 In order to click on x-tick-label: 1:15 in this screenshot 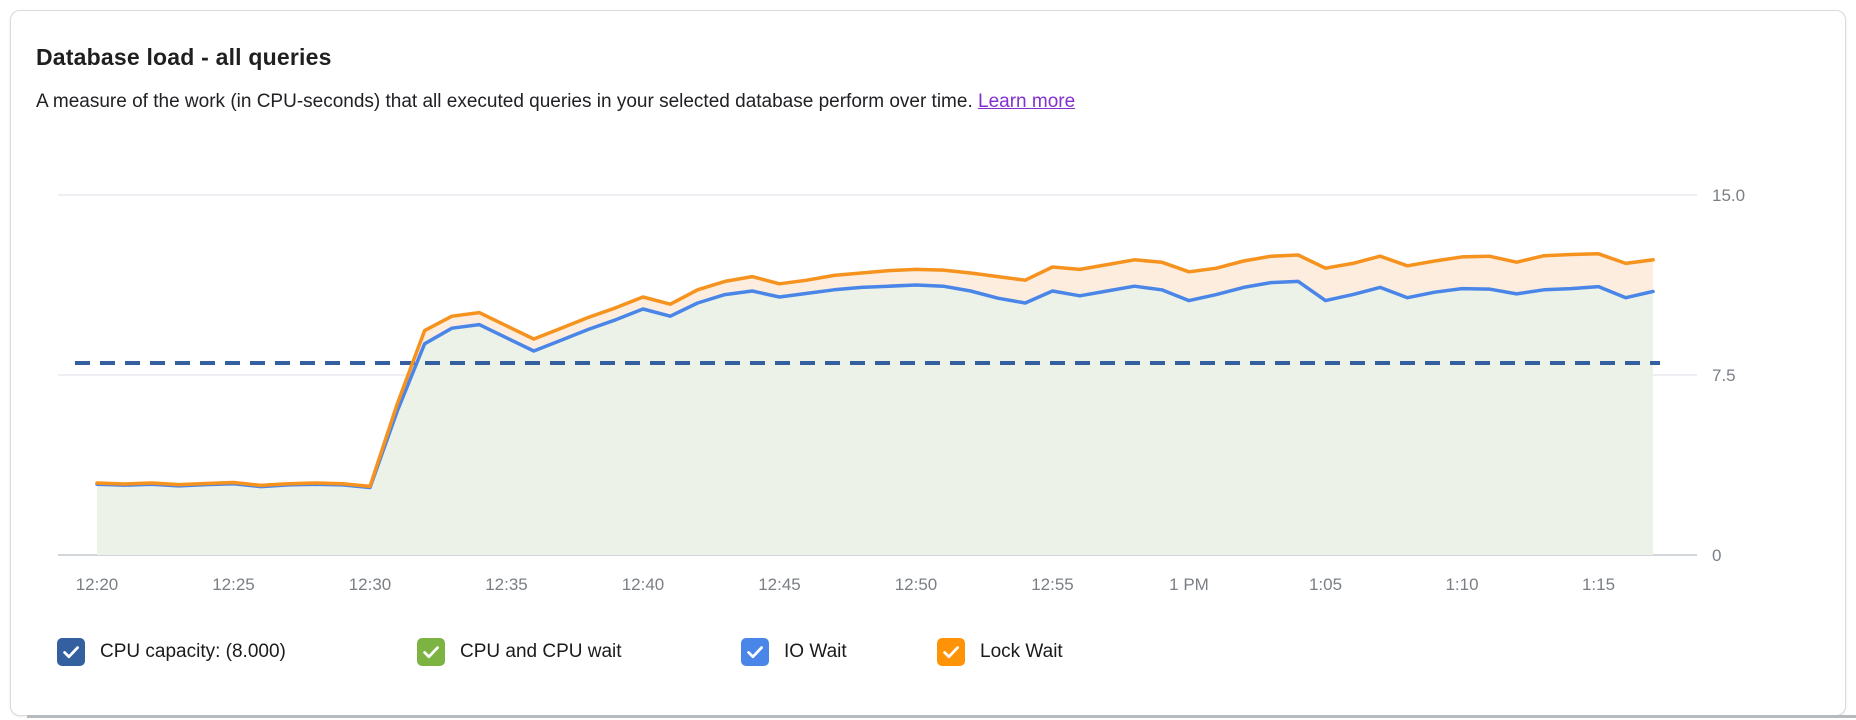, I will do `click(1598, 584)`.